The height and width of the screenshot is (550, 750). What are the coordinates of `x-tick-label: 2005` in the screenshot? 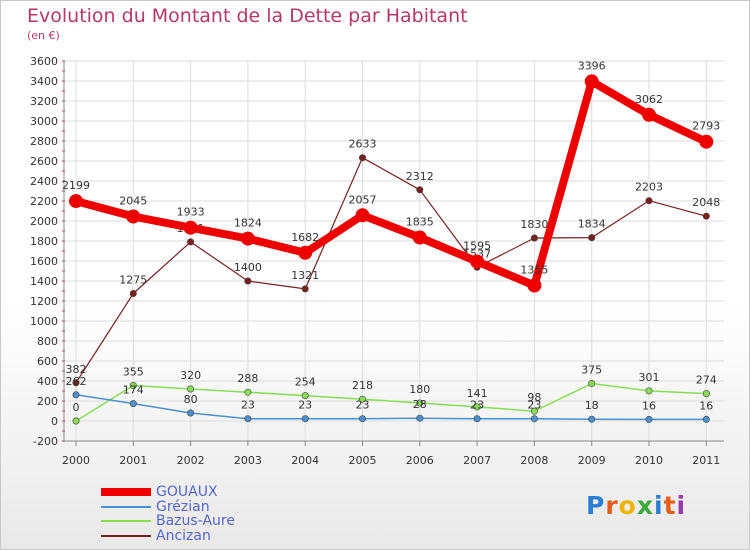 It's located at (363, 460).